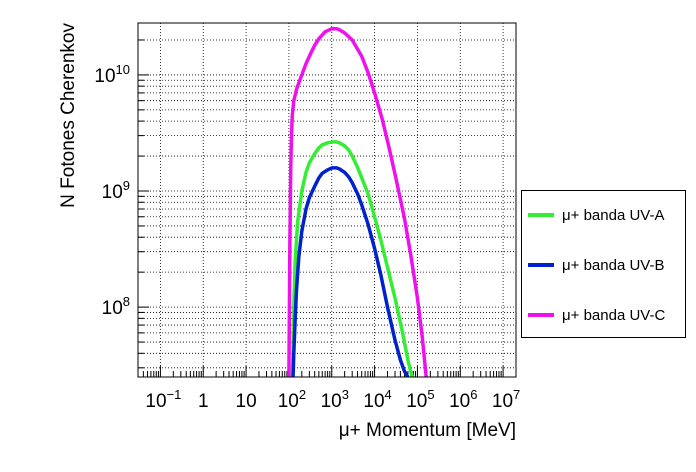 The width and height of the screenshot is (696, 472). Describe the element at coordinates (68, 115) in the screenshot. I see `y-axis-title: N Fotones Cherenkov` at that location.